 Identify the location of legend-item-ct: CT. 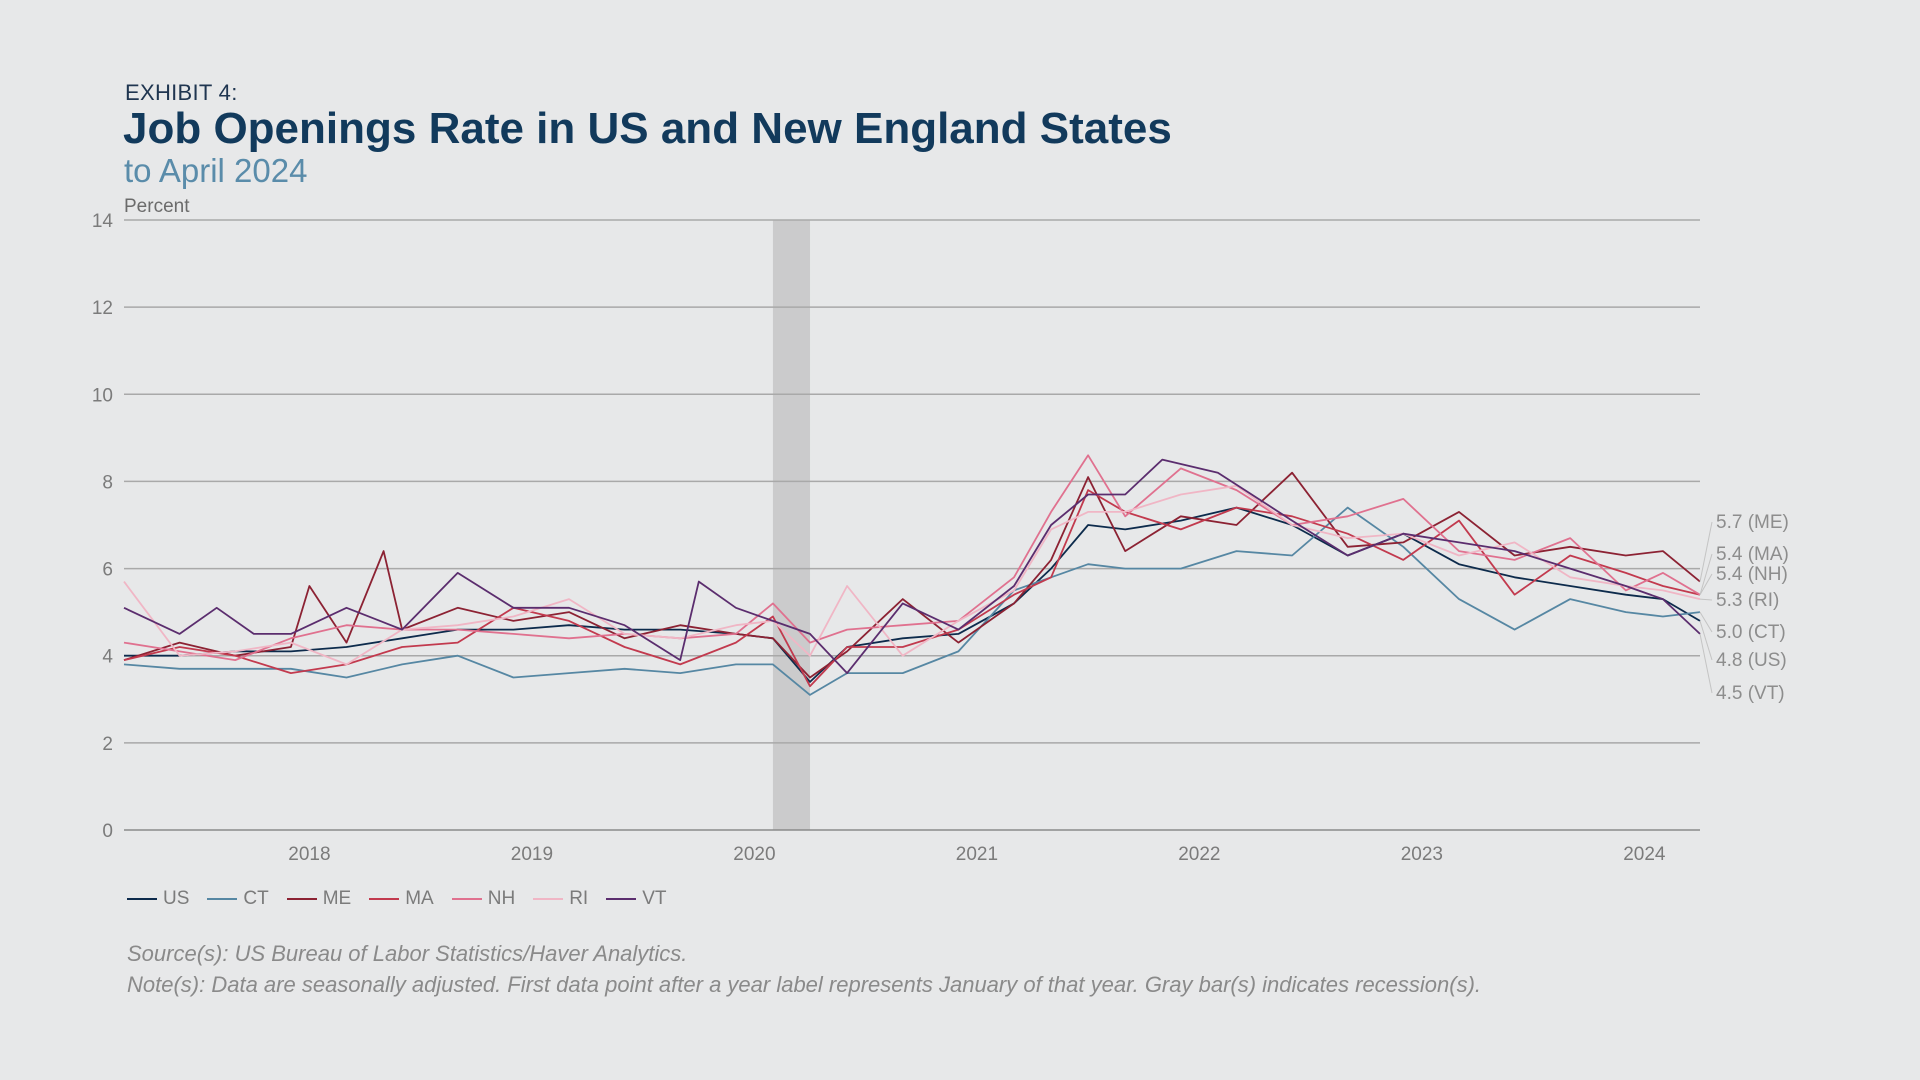
(238, 899).